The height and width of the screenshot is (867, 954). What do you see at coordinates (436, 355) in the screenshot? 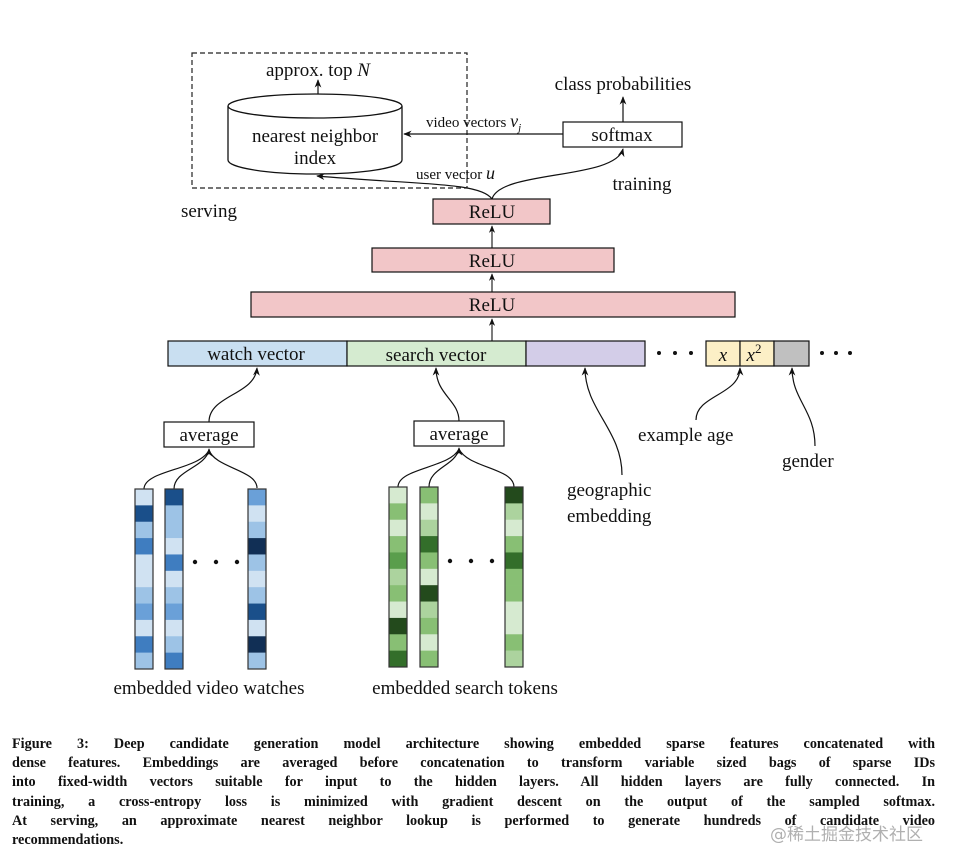
I see `search-vector-label: search vector` at bounding box center [436, 355].